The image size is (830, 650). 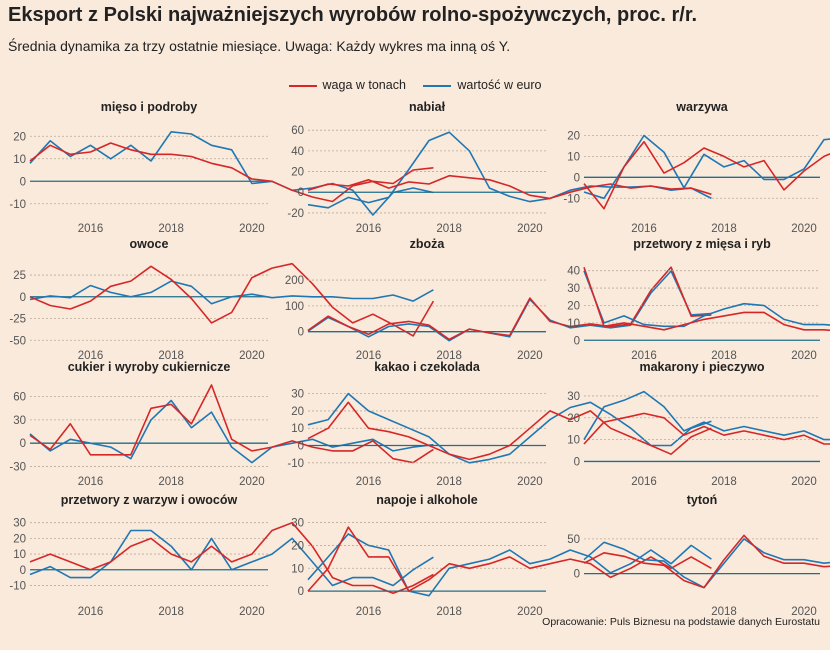 I want to click on panel-warzywa: warzywa -10 0 10 20 2016 2018 2020, so click(x=696, y=167).